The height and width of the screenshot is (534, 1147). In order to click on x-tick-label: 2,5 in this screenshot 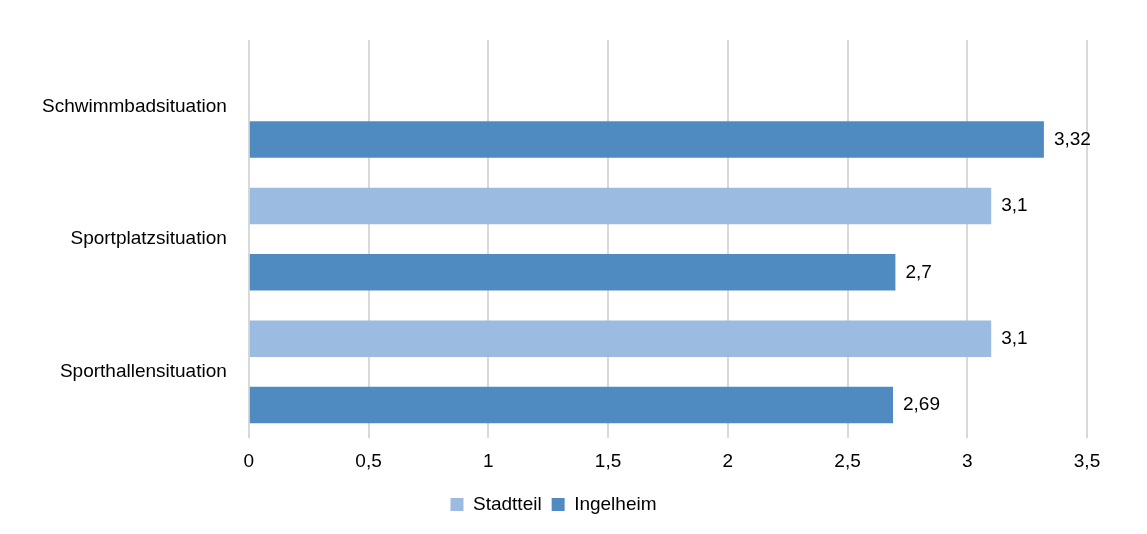, I will do `click(847, 460)`.